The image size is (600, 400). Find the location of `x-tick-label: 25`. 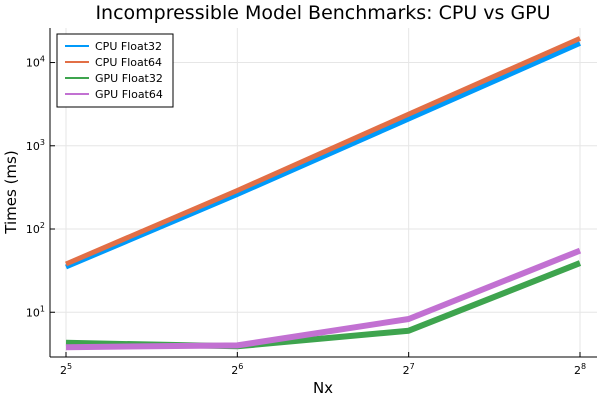

x-tick-label: 25 is located at coordinates (66, 369).